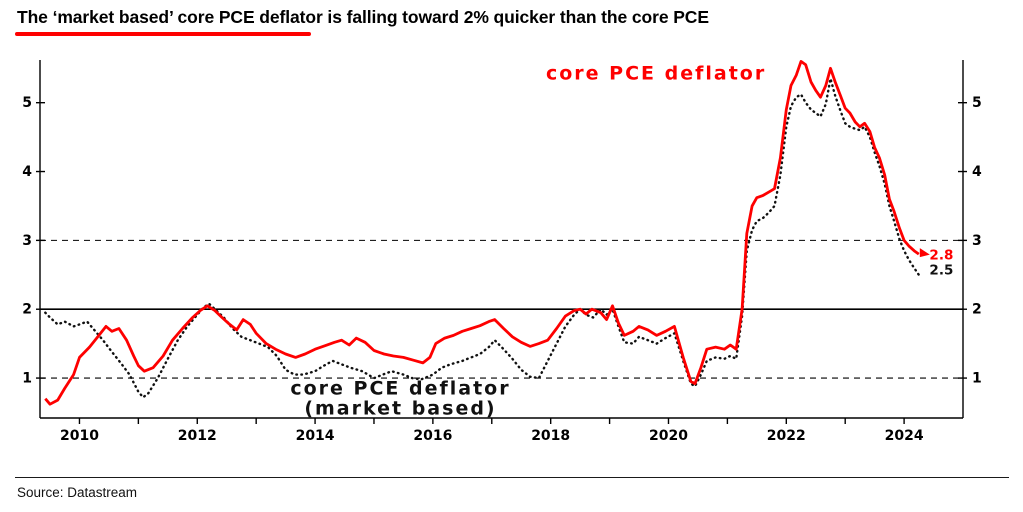  Describe the element at coordinates (400, 409) in the screenshot. I see `annotation-legend-market-based-line2: (market based)` at that location.